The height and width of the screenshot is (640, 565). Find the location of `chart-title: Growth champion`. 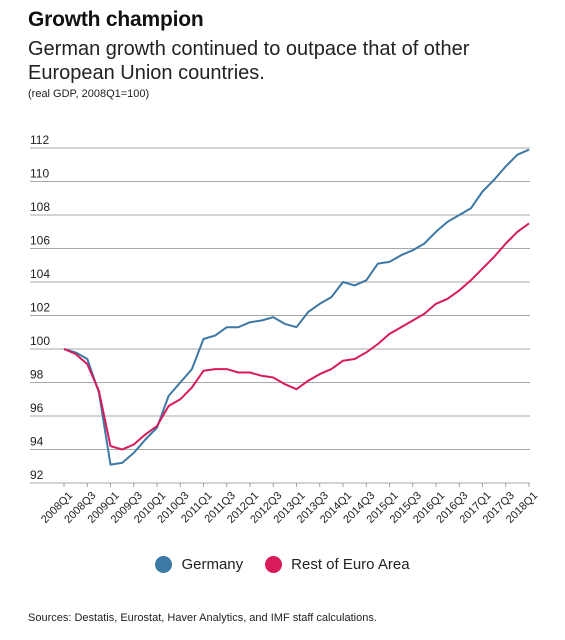

chart-title: Growth champion is located at coordinates (116, 19).